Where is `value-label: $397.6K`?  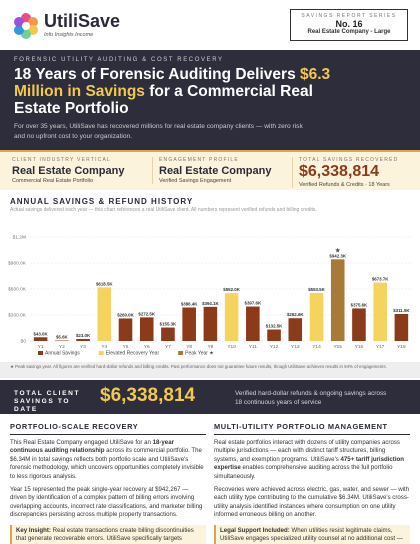 value-label: $397.6K is located at coordinates (253, 303).